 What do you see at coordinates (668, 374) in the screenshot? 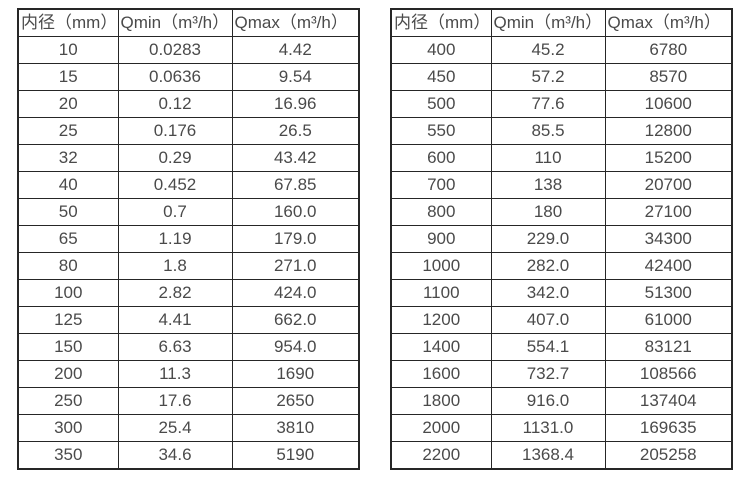
I see `table-cell: 108566` at bounding box center [668, 374].